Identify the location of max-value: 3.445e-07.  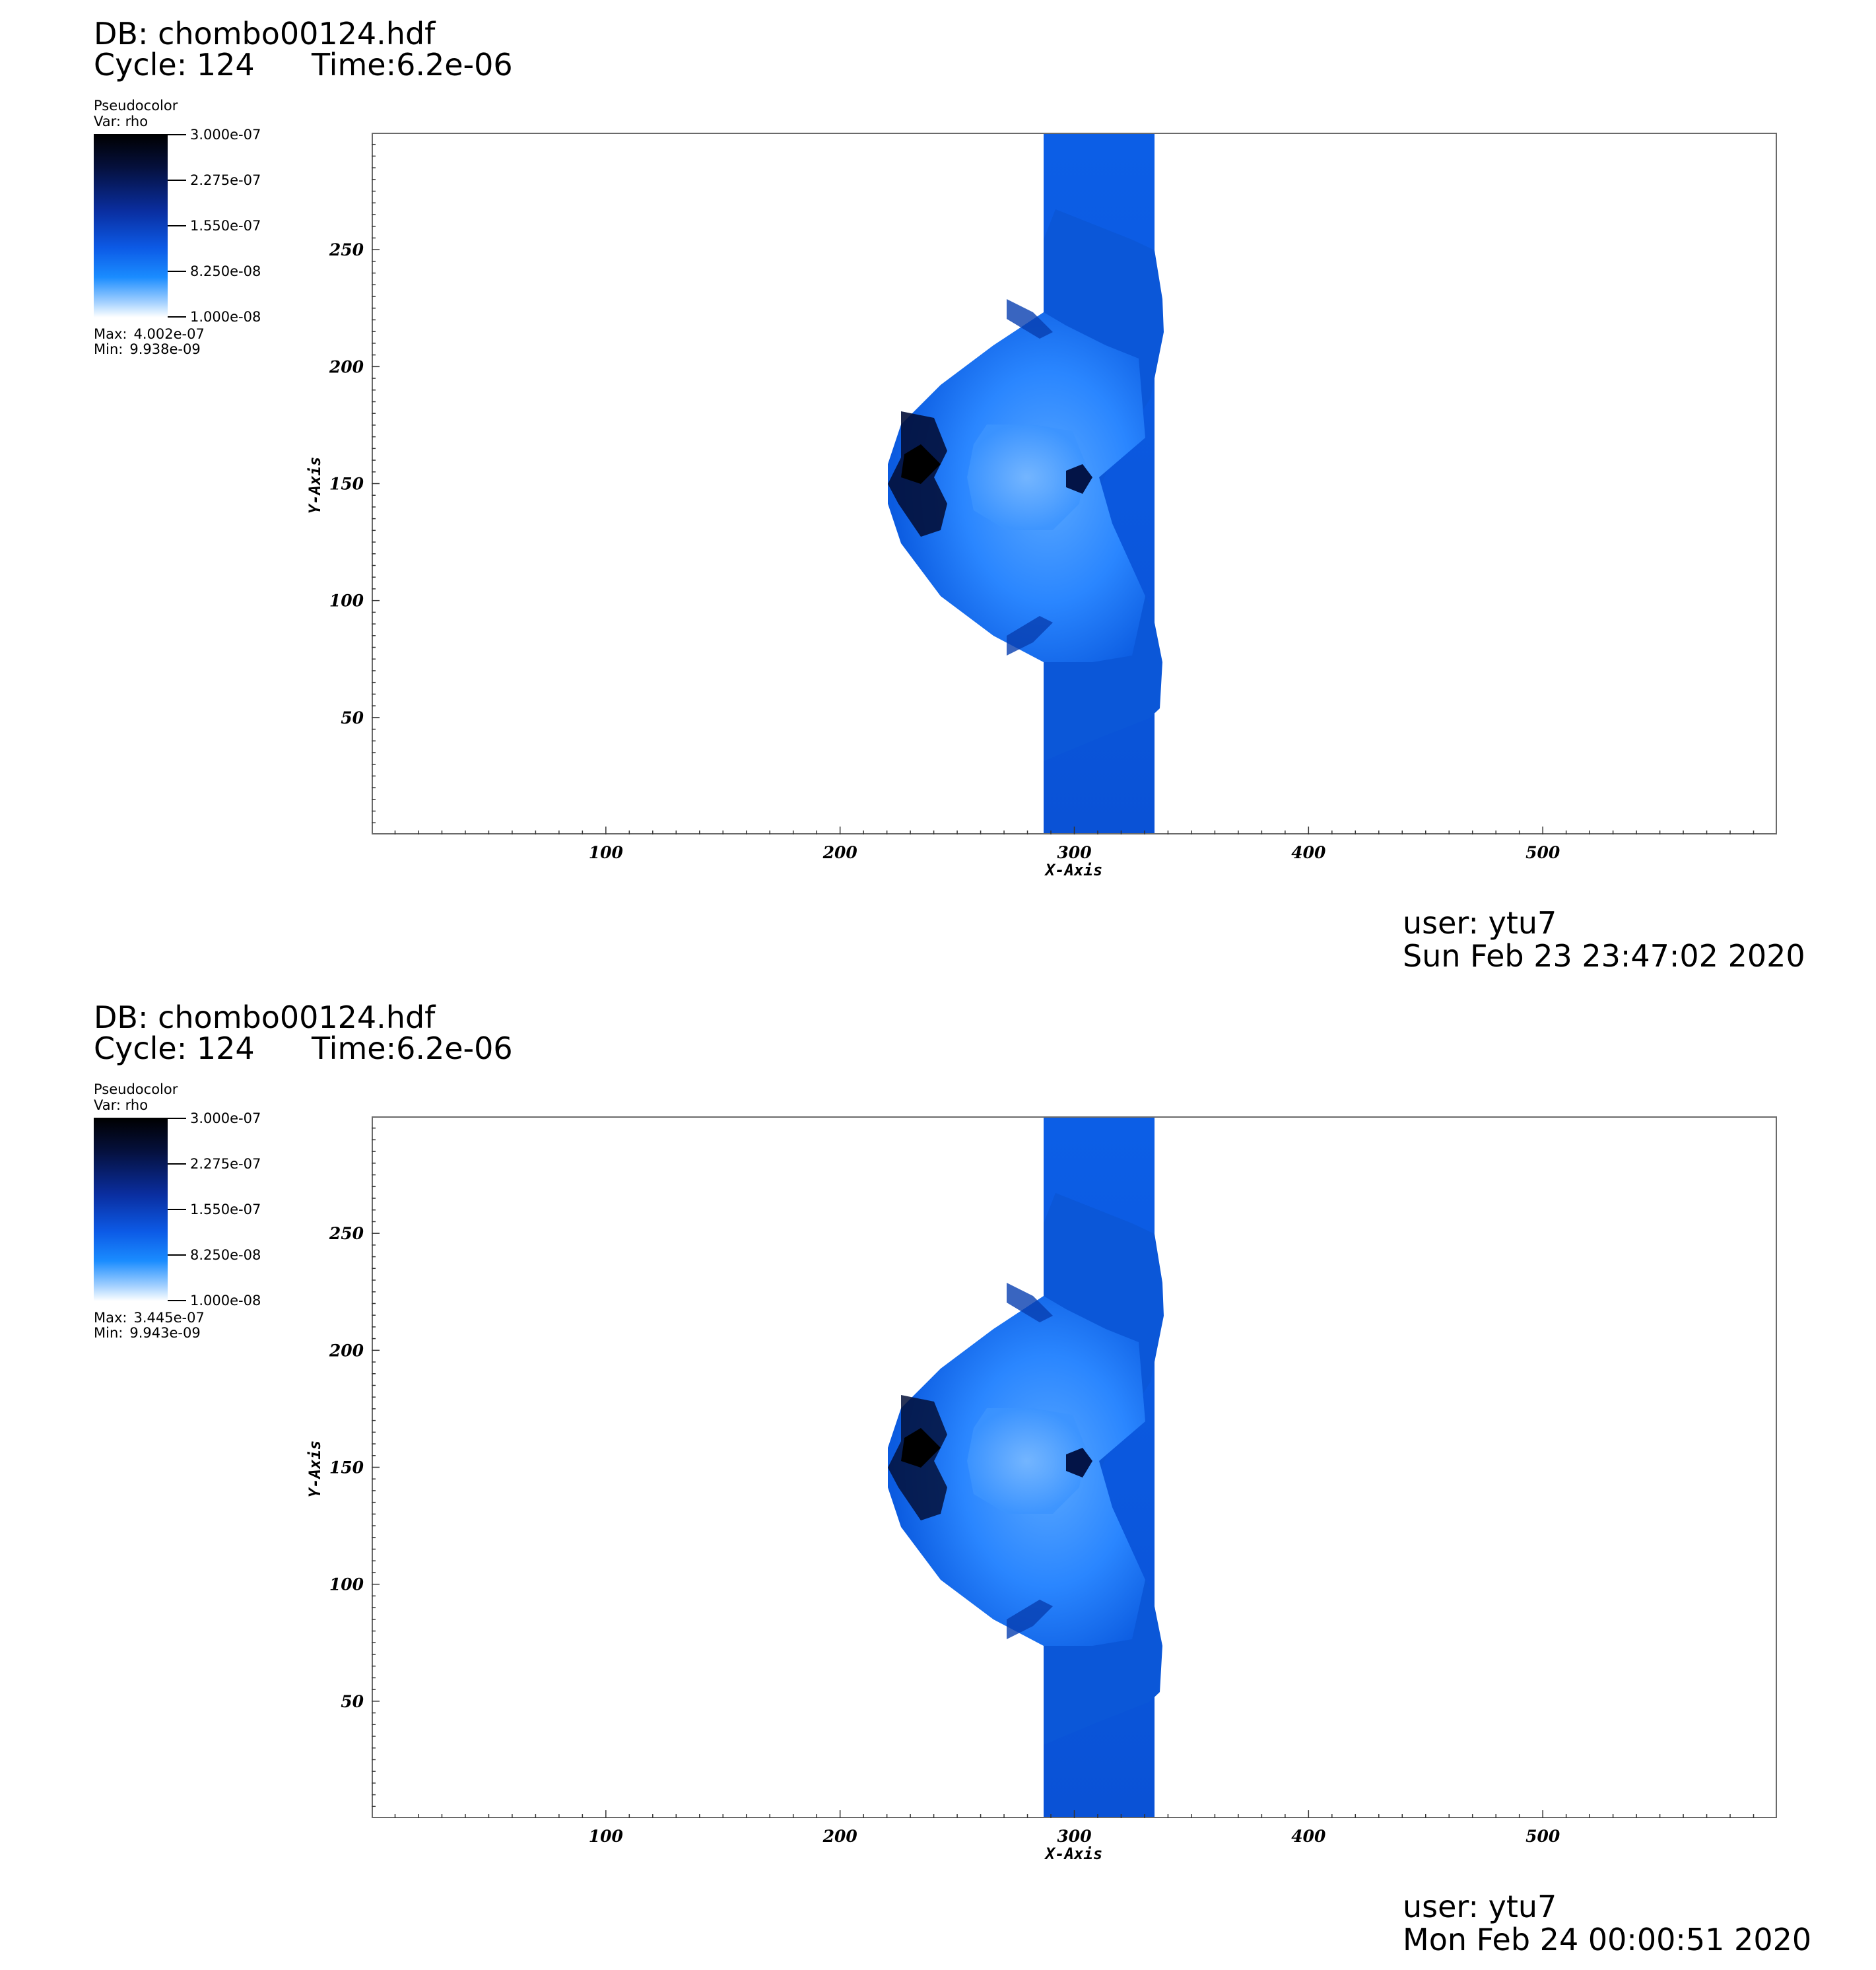
(169, 1318).